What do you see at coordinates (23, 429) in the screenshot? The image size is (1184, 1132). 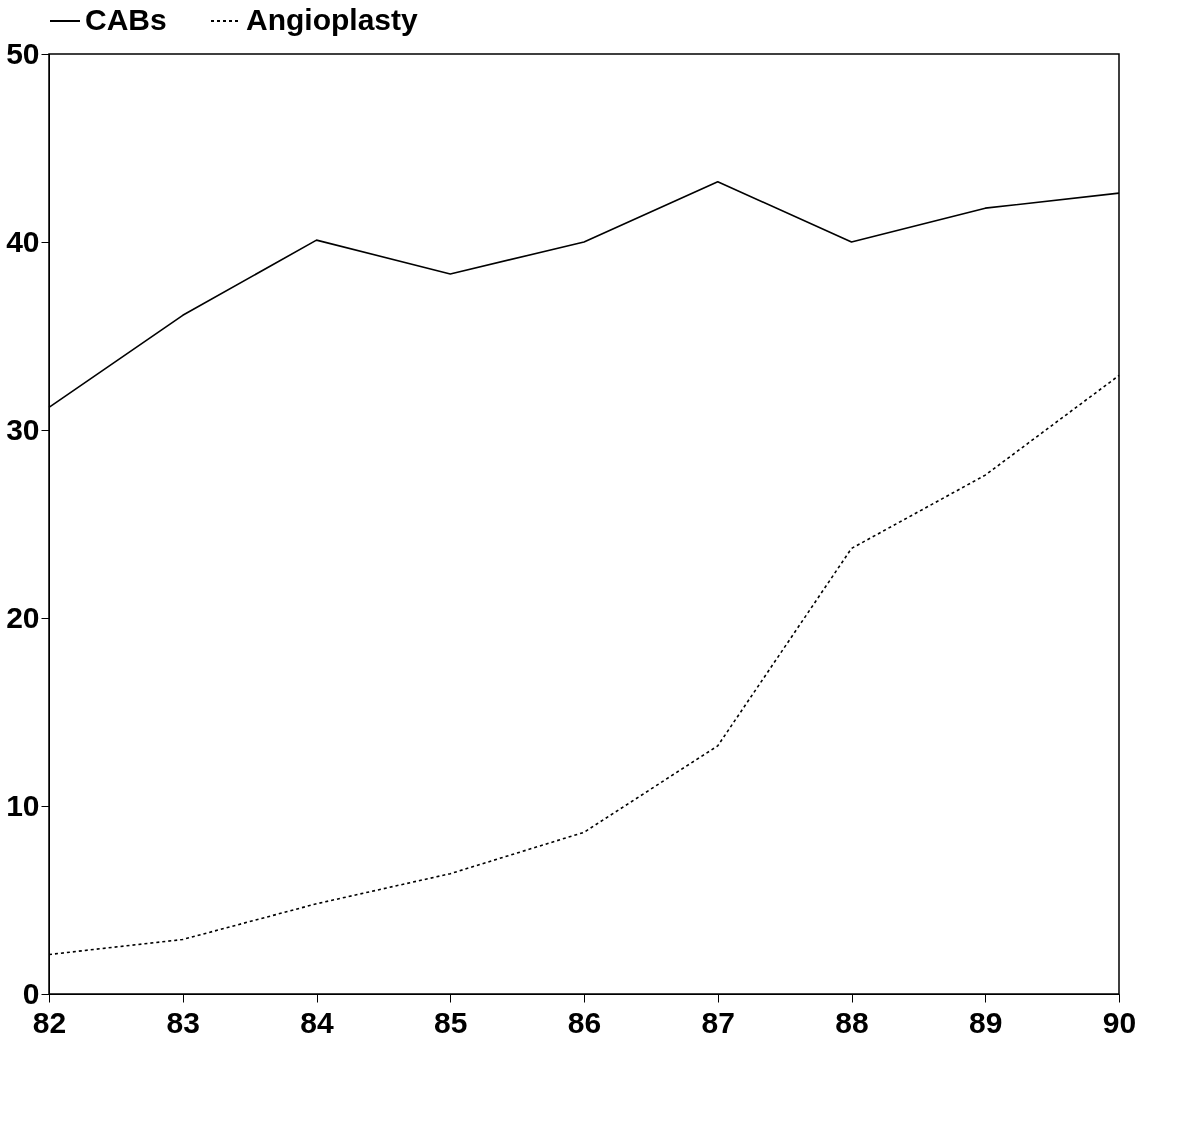 I see `y-tick-label: 30` at bounding box center [23, 429].